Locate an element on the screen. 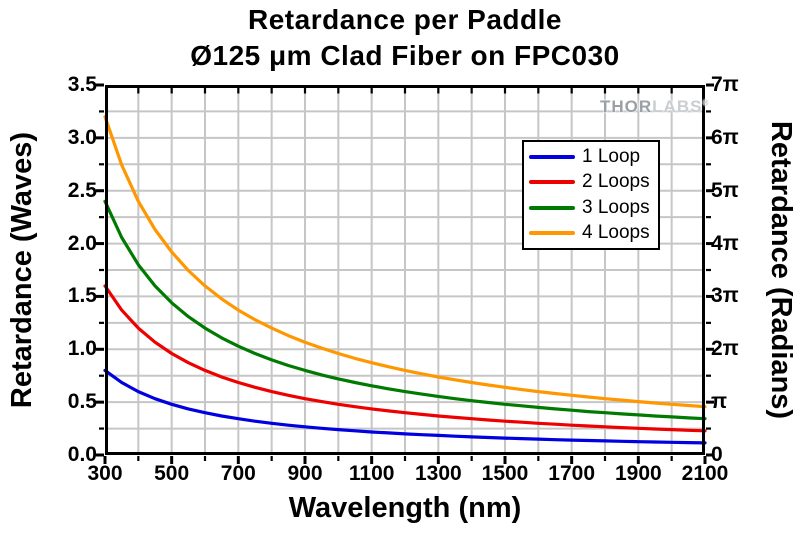 This screenshot has width=800, height=533. y-right-tick-label: 7π is located at coordinates (725, 84).